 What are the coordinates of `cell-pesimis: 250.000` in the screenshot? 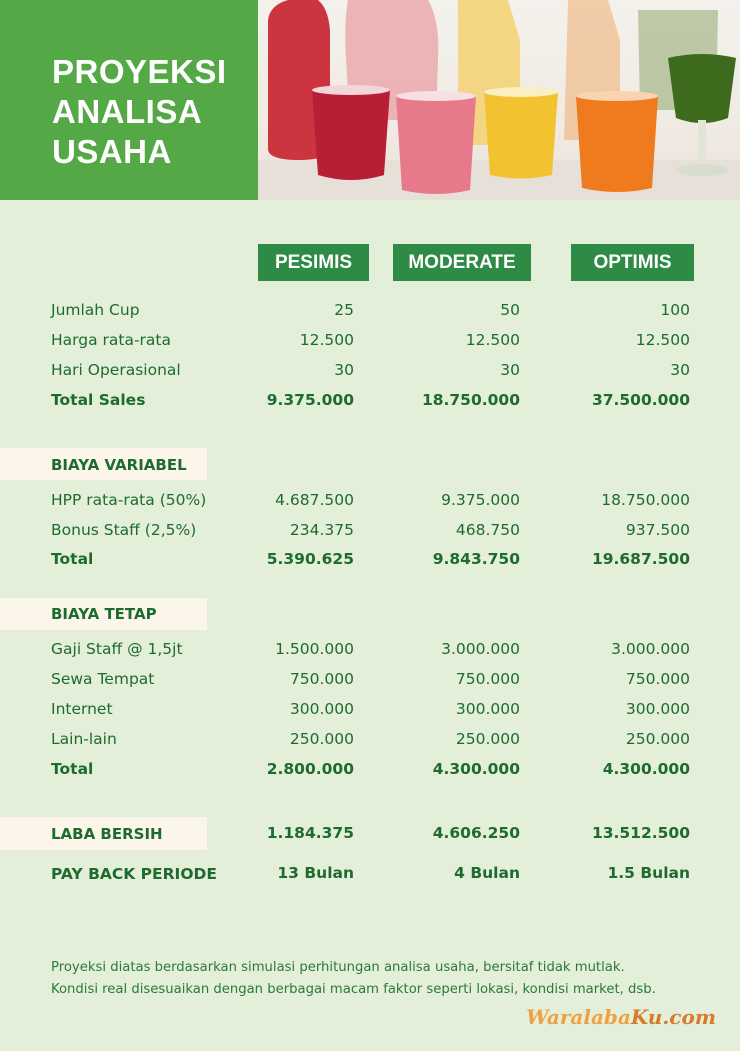 It's located at (321, 739).